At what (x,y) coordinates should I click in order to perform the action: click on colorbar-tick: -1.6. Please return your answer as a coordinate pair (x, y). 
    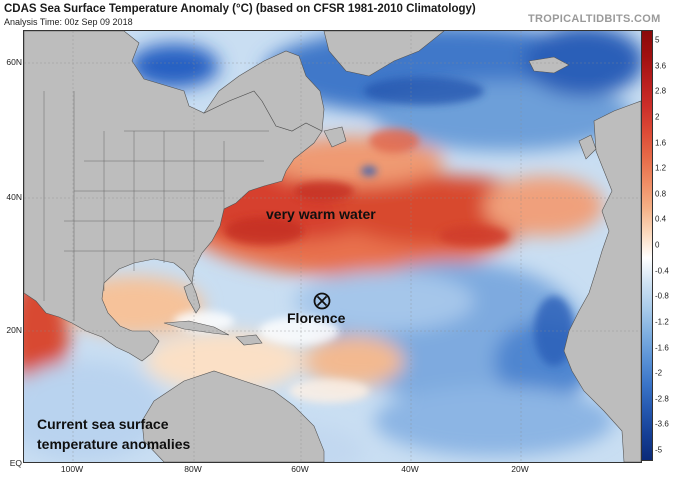
    Looking at the image, I should click on (662, 347).